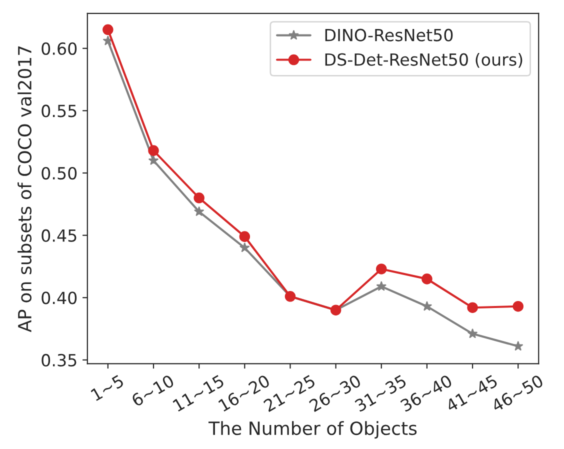  Describe the element at coordinates (389, 35) in the screenshot. I see `legend-label: DINO-ResNet50` at that location.